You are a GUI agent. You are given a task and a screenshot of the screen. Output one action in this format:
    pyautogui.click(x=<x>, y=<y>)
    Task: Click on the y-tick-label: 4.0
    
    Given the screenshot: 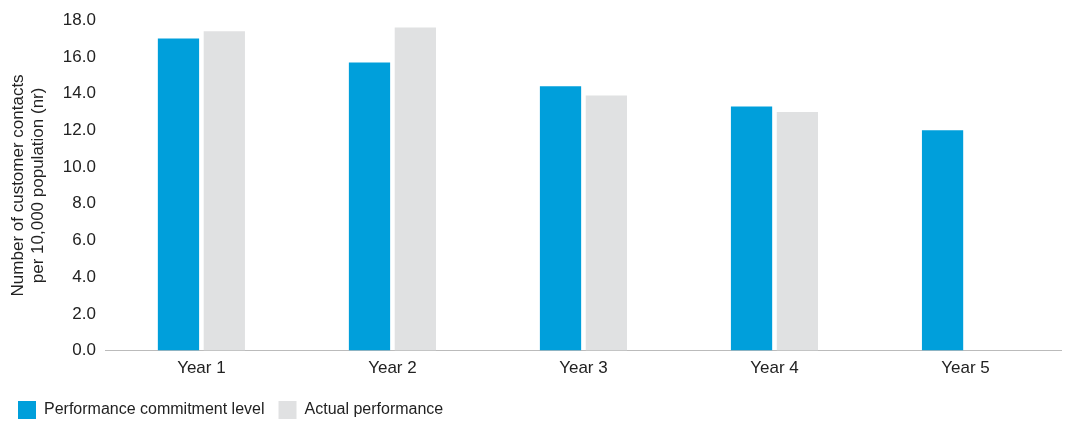 What is the action you would take?
    pyautogui.click(x=84, y=276)
    